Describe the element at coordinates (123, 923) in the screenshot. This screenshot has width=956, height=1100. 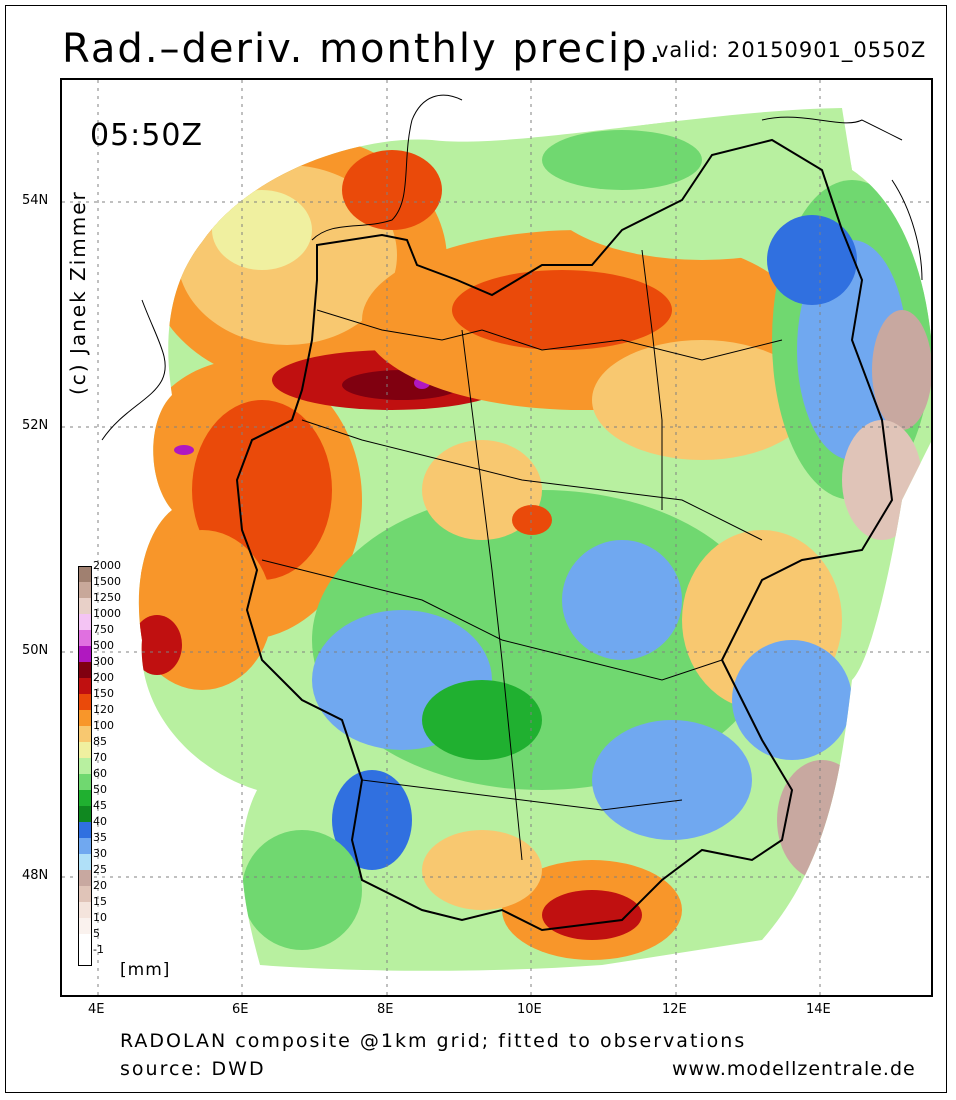
I see `legend-bin: 10` at that location.